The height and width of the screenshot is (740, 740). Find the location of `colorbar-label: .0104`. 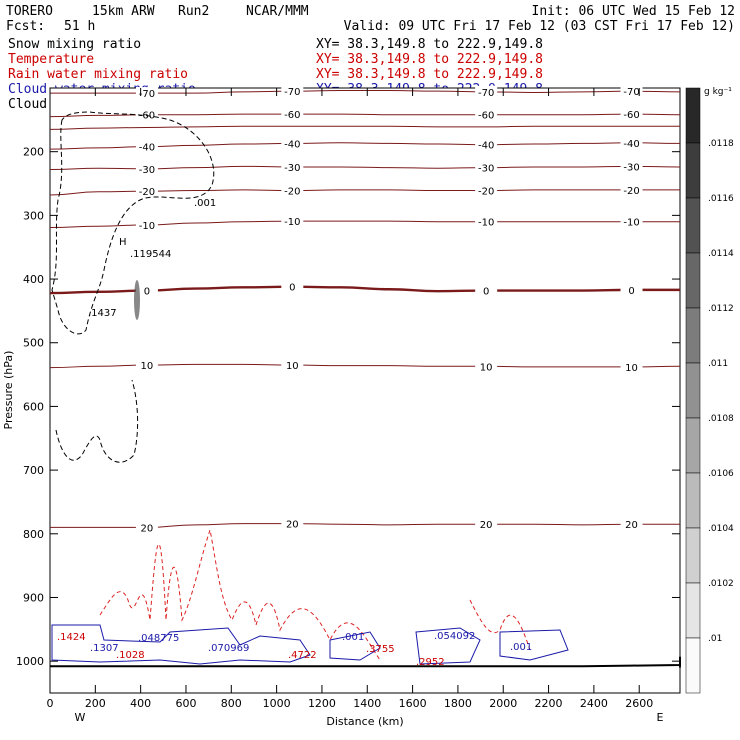

colorbar-label: .0104 is located at coordinates (721, 529).